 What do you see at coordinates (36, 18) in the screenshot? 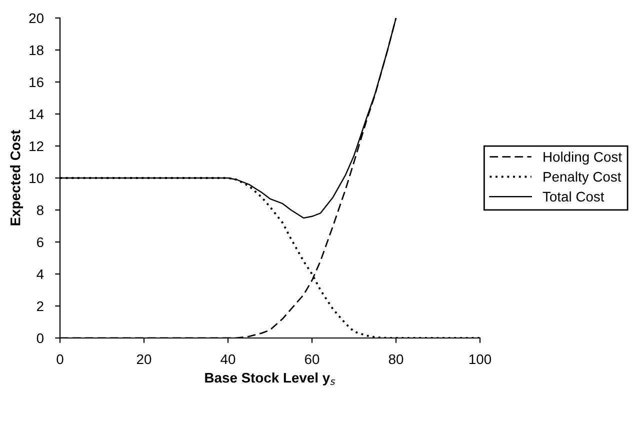
I see `y-tick-label: 20` at bounding box center [36, 18].